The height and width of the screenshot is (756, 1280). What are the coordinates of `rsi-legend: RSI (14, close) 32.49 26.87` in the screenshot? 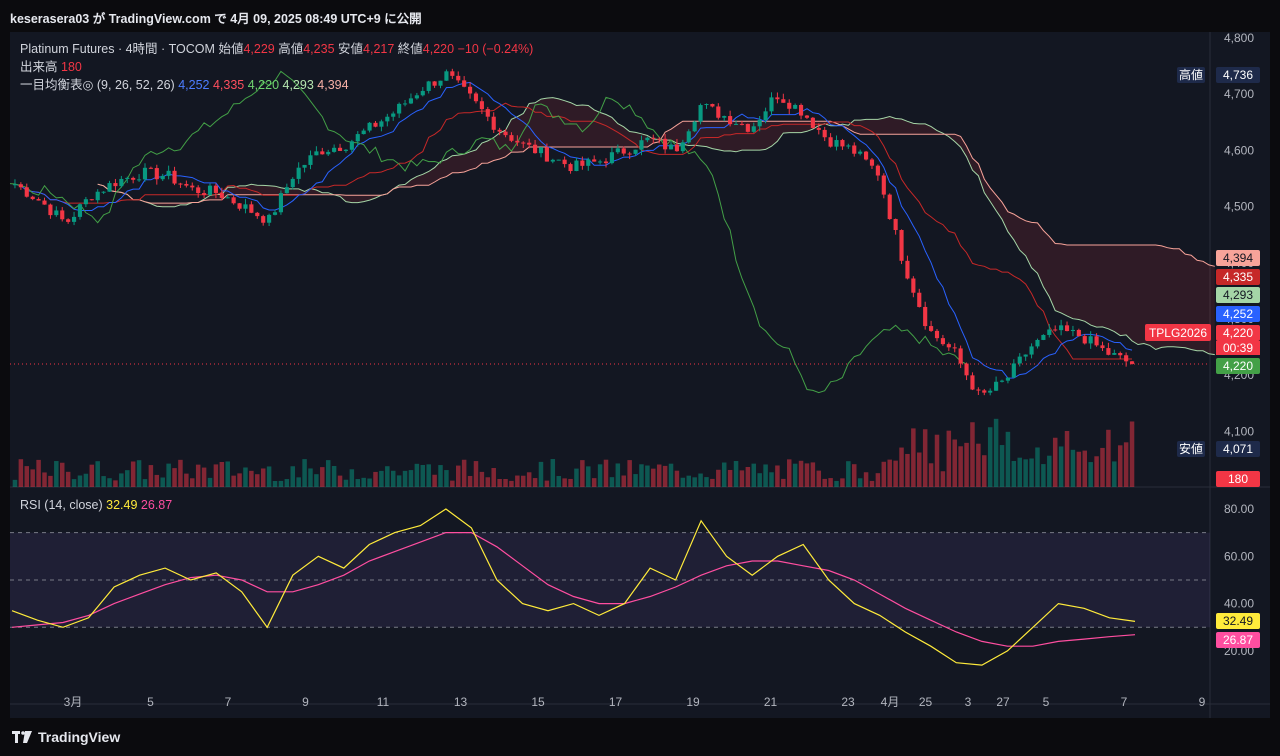 It's located at (96, 505).